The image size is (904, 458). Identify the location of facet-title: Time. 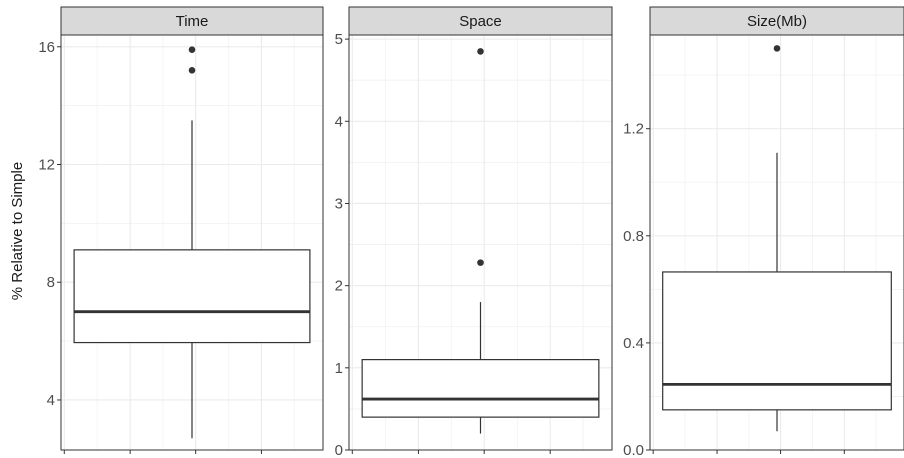
(192, 21).